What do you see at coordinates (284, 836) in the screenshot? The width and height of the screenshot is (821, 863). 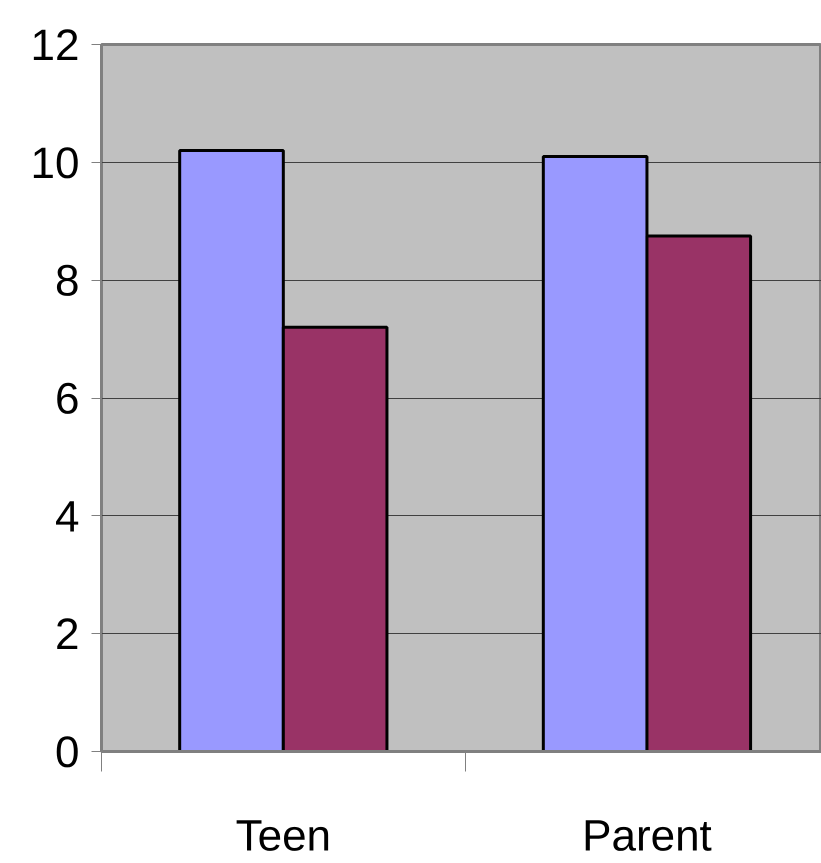 I see `x-tick-label: Teen` at bounding box center [284, 836].